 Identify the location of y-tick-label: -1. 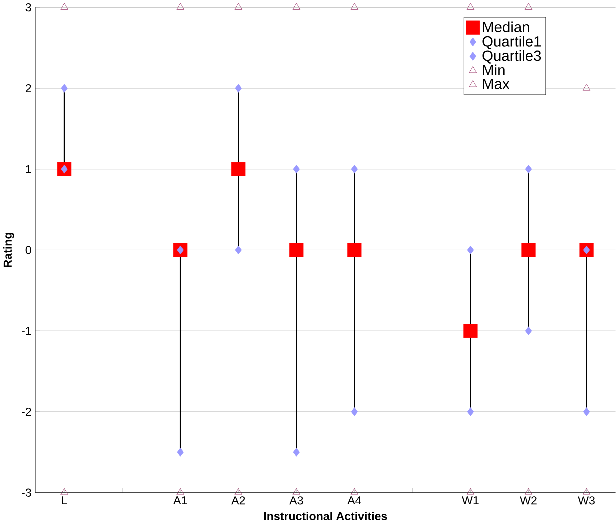
(27, 331).